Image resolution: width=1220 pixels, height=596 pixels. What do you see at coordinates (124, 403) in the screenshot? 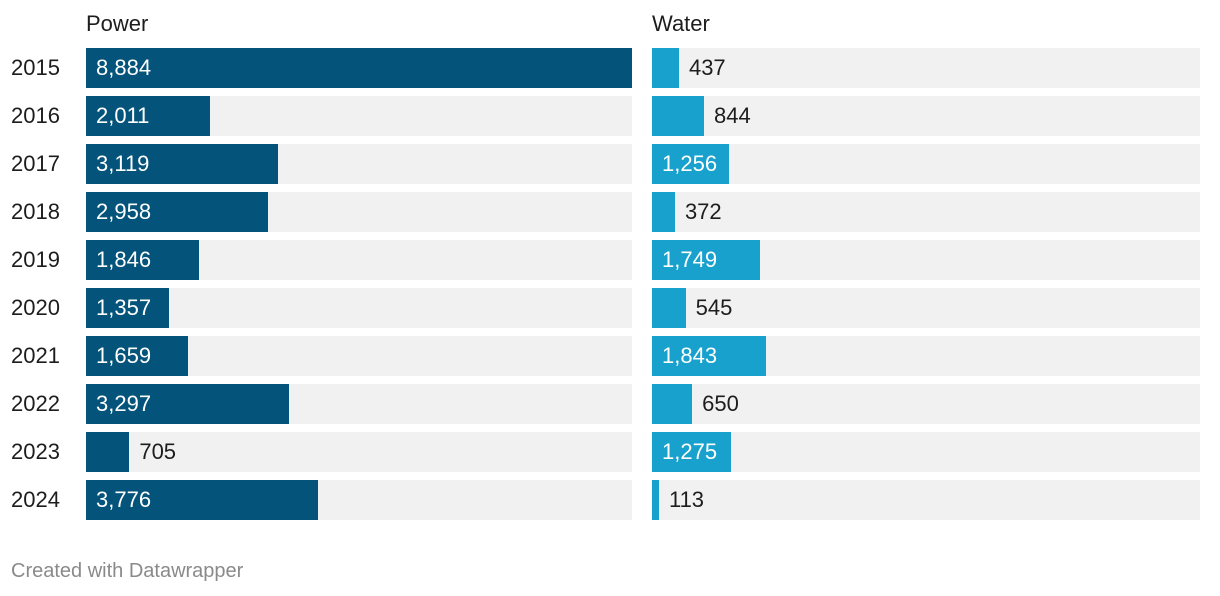
I see `value-label: 3,297` at bounding box center [124, 403].